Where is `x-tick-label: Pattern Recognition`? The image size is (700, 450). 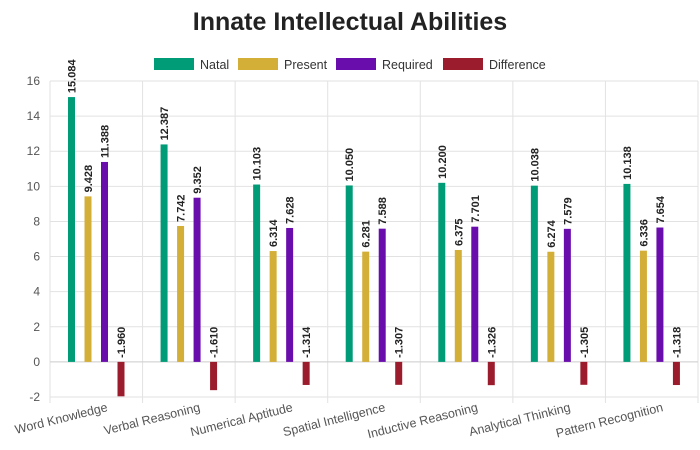
x-tick-label: Pattern Recognition is located at coordinates (610, 420).